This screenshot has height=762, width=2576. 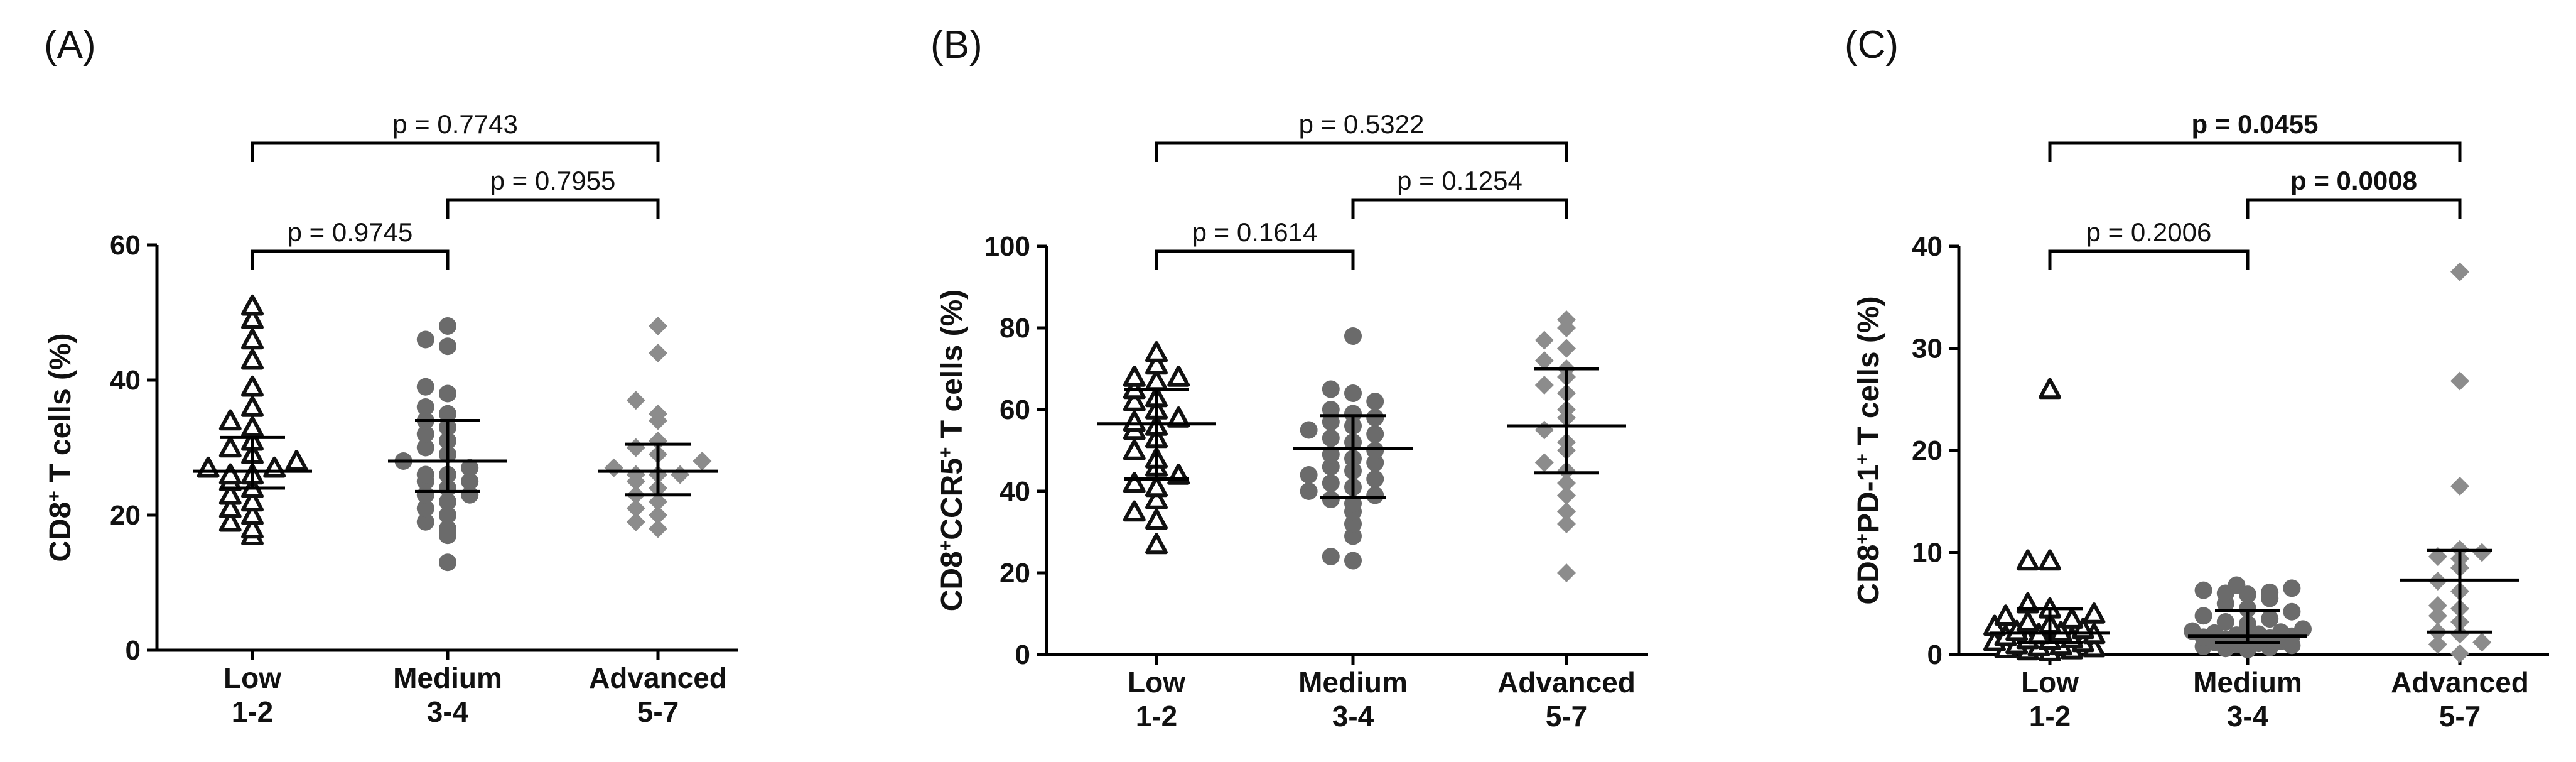 I want to click on p-value-label: p = 0.5322, so click(x=1362, y=124).